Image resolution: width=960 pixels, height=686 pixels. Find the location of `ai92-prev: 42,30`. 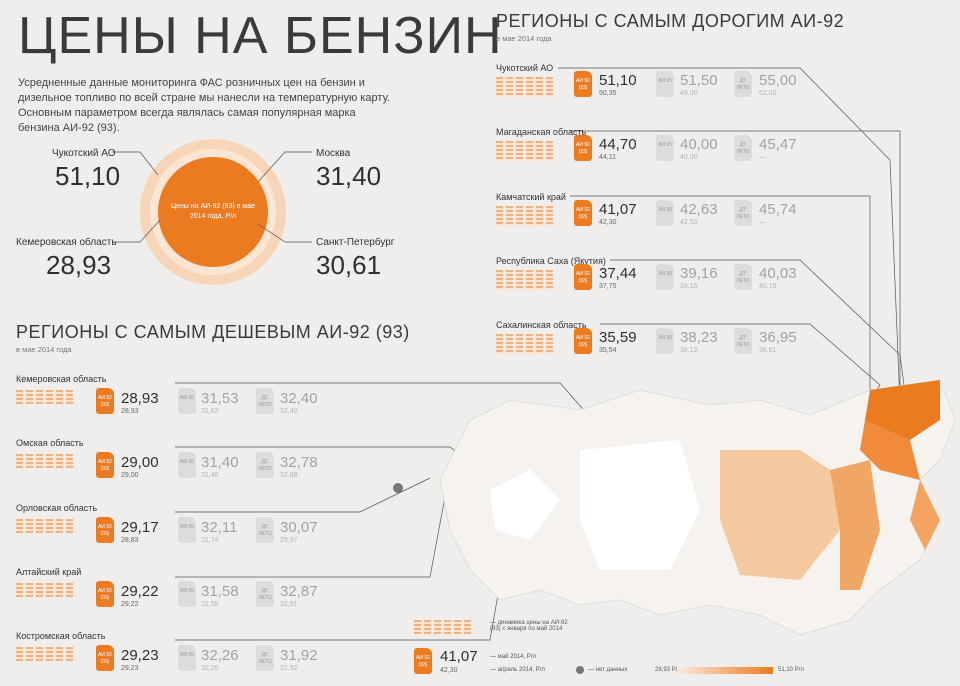

ai92-prev: 42,30 is located at coordinates (608, 222).